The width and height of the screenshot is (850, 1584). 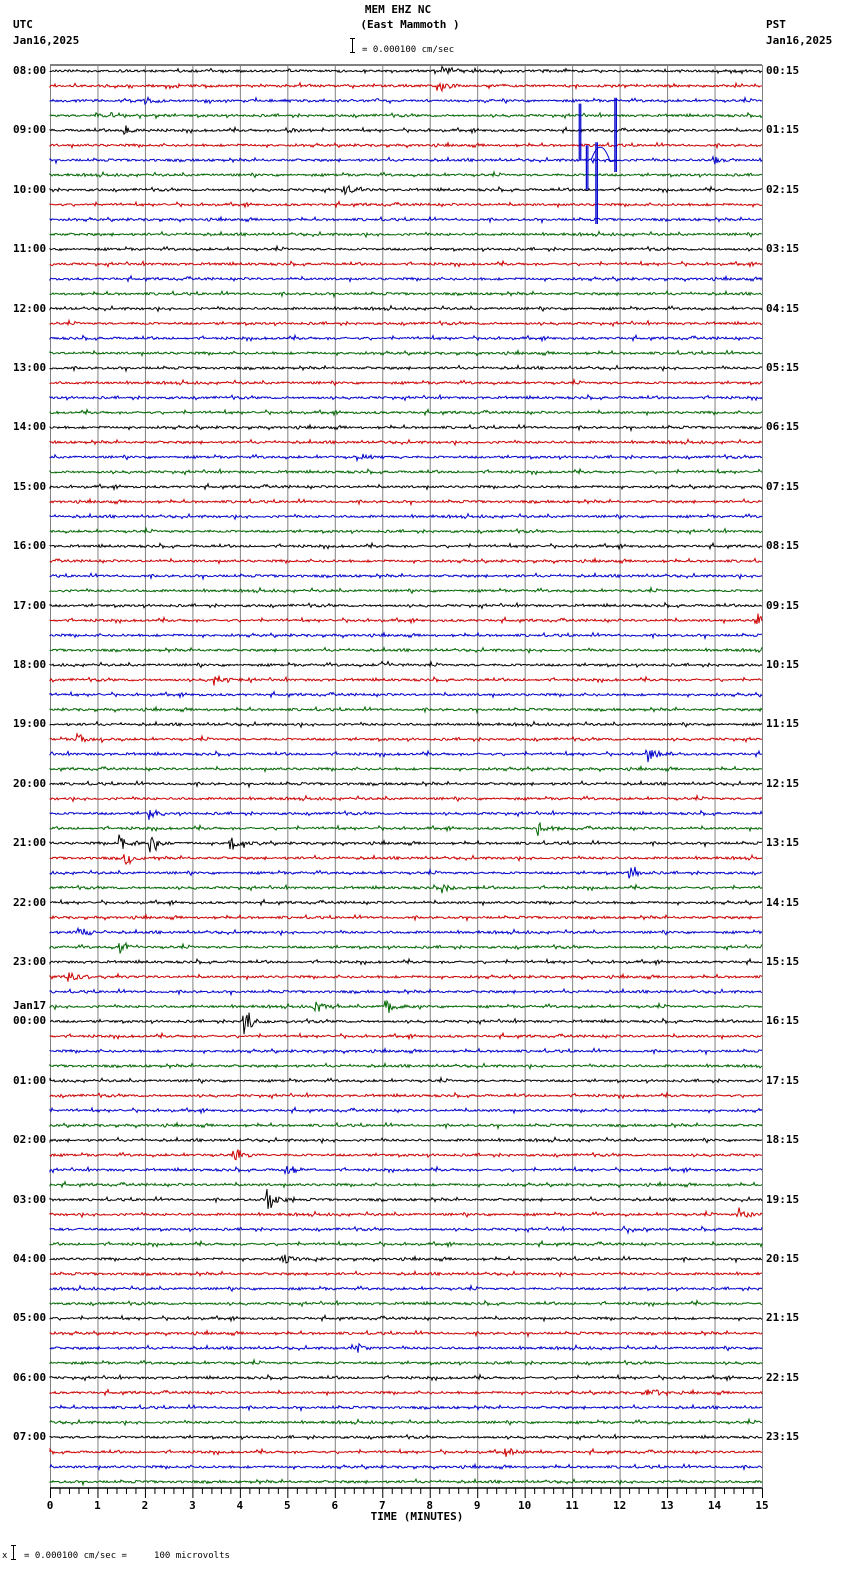 What do you see at coordinates (30, 961) in the screenshot?
I see `utc-hour-label: 23:00` at bounding box center [30, 961].